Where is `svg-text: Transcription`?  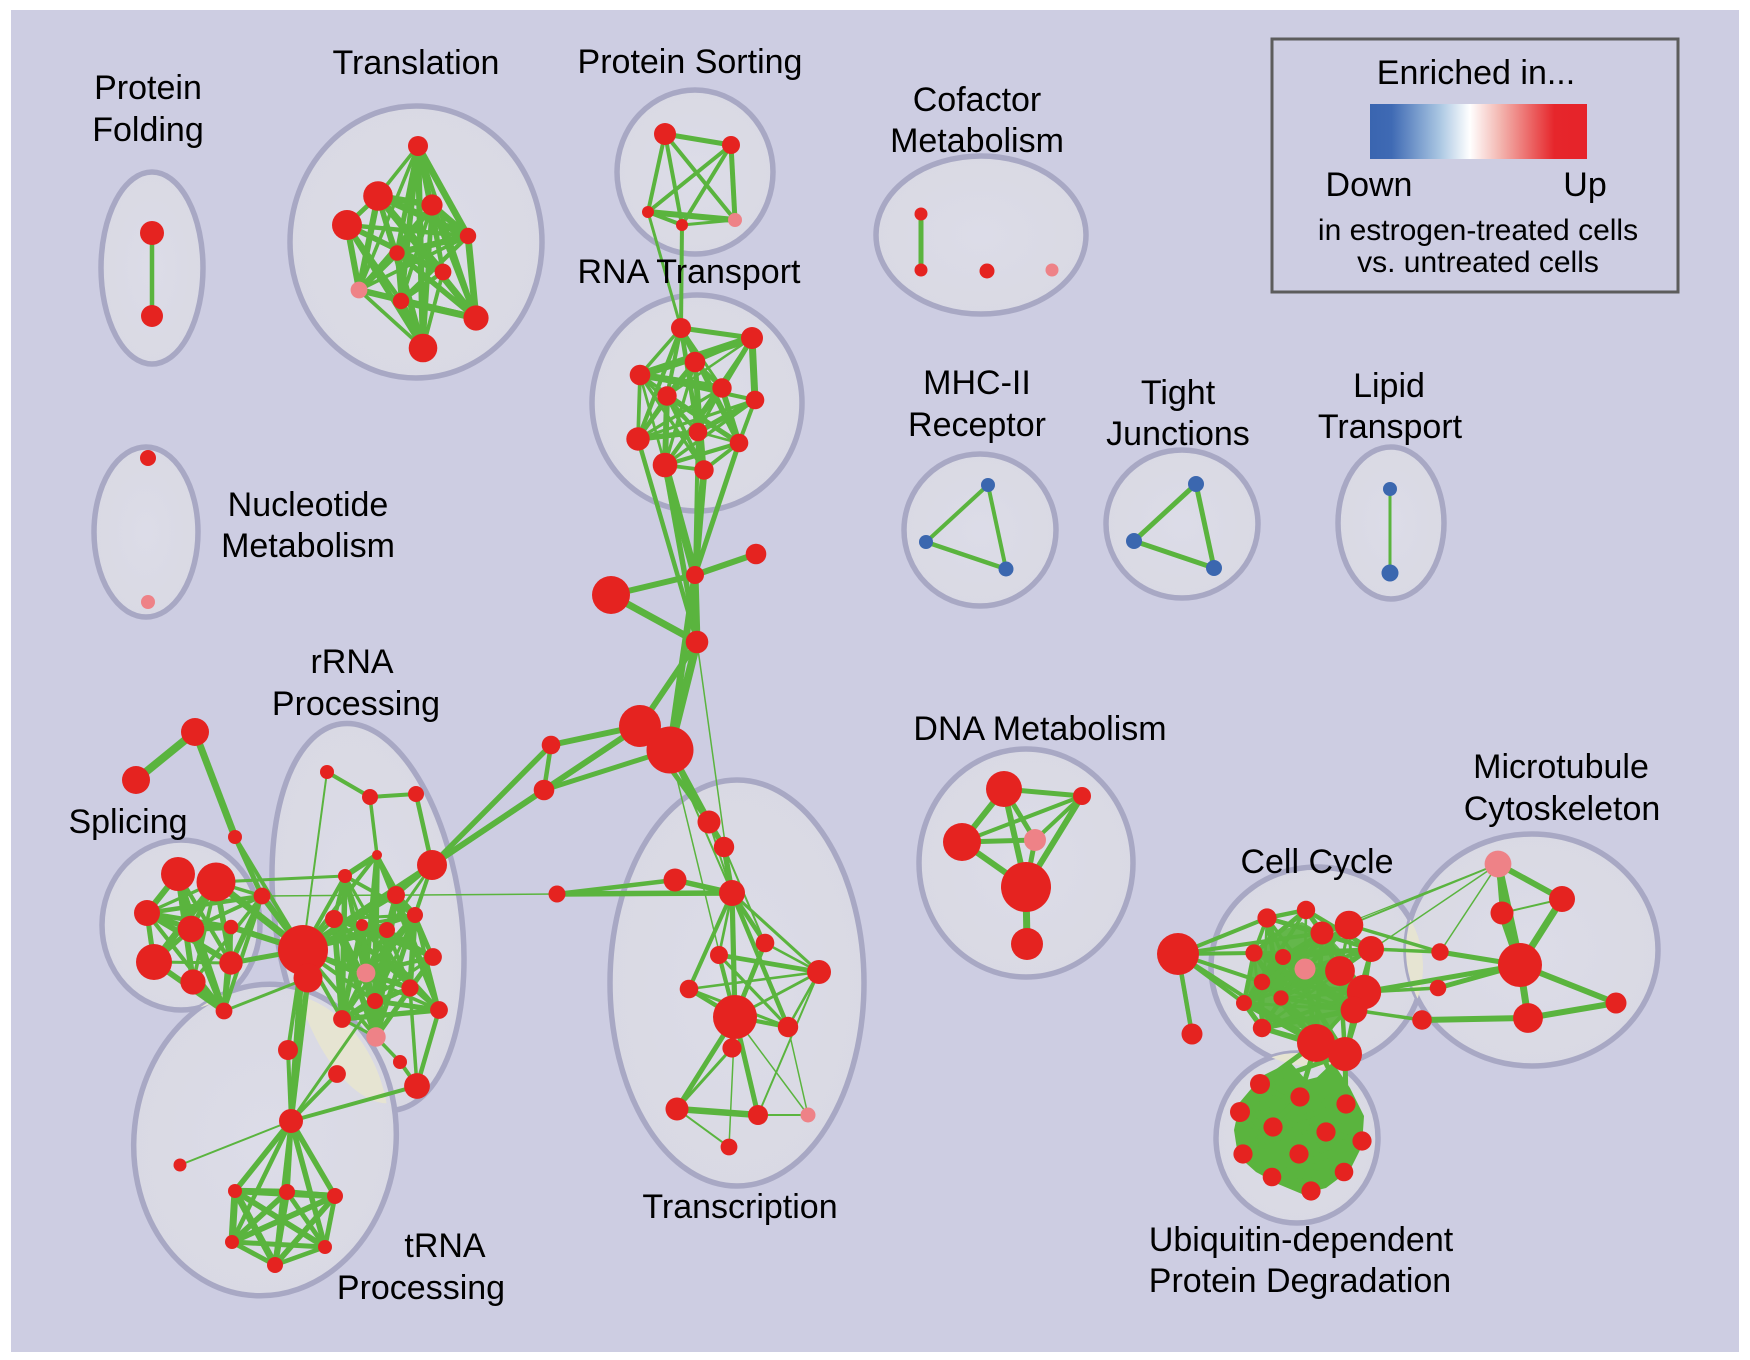
svg-text: Transcription is located at coordinates (739, 1207).